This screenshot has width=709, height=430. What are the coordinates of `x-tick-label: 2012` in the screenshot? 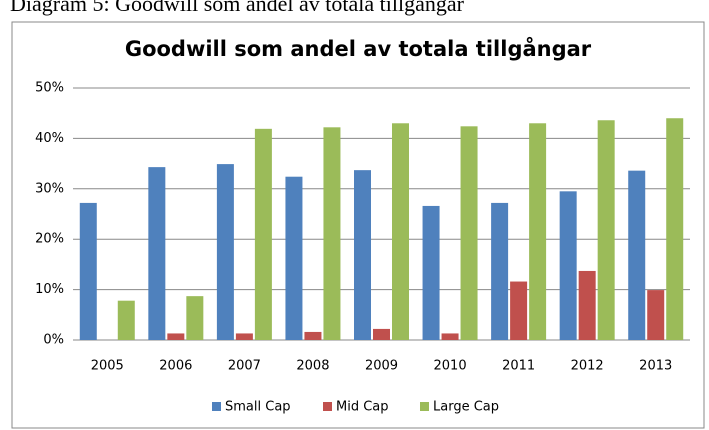 It's located at (587, 366).